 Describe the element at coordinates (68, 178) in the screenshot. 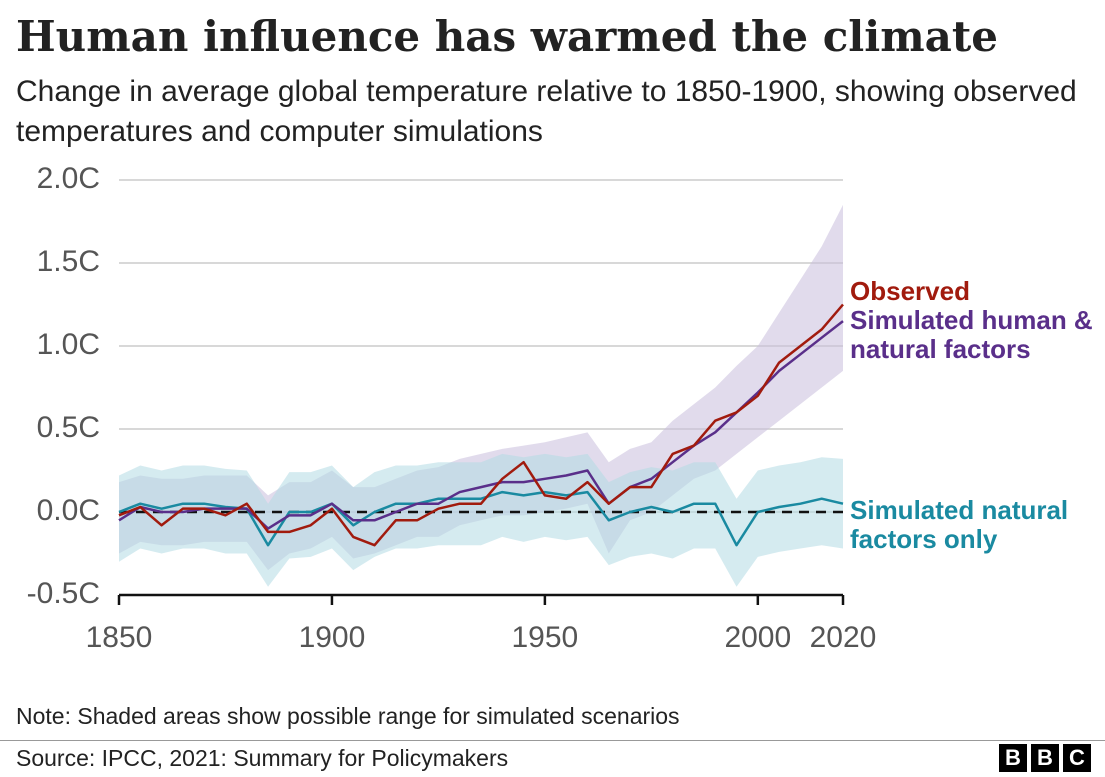

I see `y-tick-label: 2.0C` at that location.